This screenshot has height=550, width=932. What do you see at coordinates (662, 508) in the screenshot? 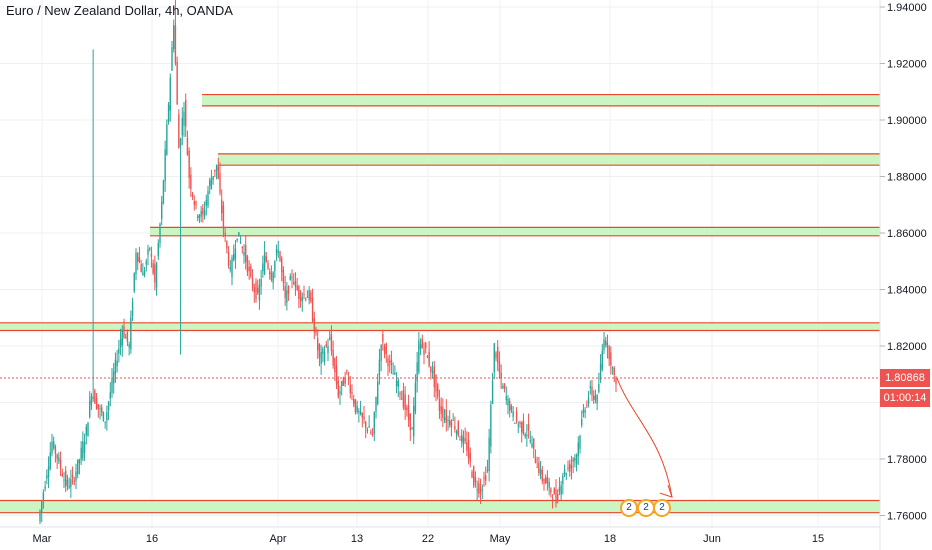
I see `event-marker-icon: 2` at bounding box center [662, 508].